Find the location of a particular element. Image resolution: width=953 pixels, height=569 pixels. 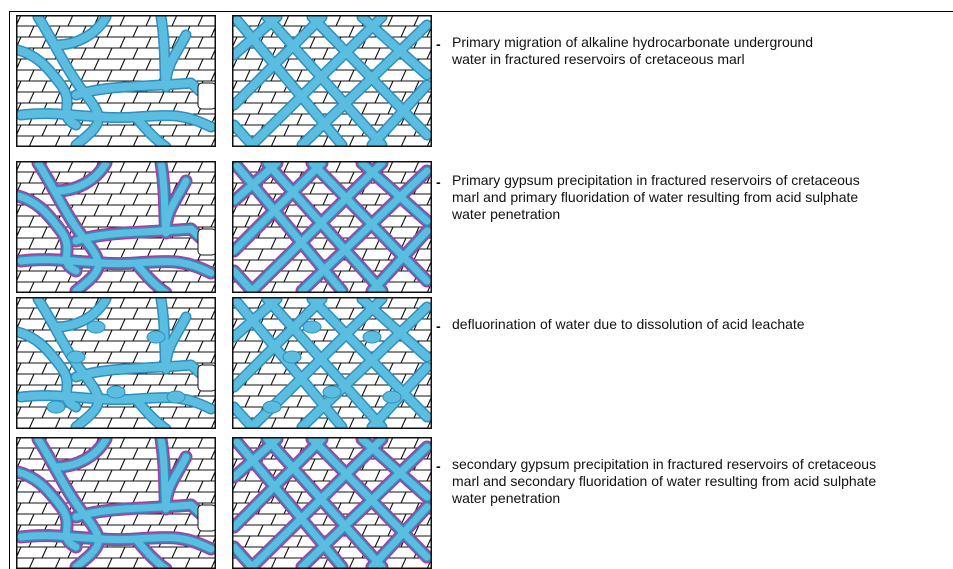

row1-right-panel is located at coordinates (332, 81).